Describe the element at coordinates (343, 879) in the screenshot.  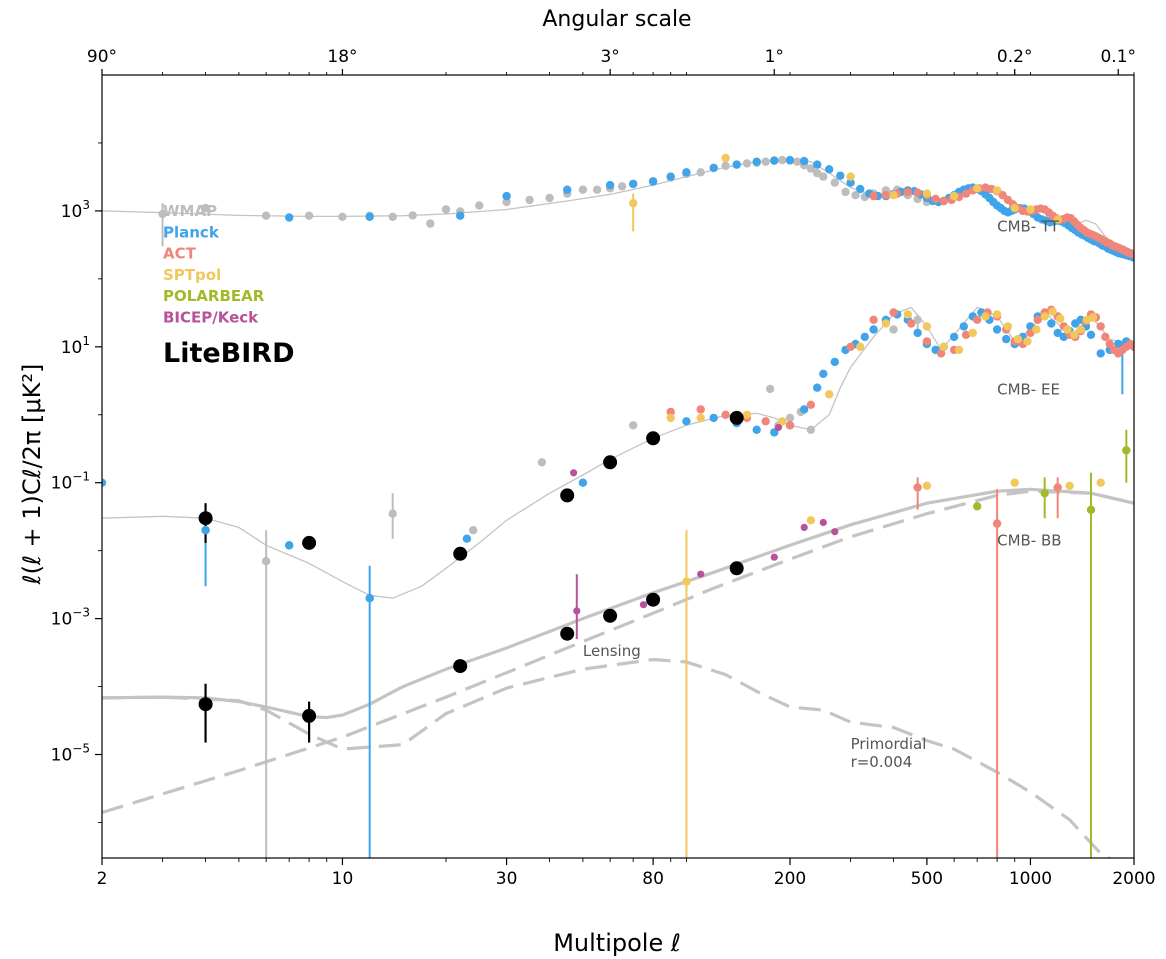
I see `x-tick-label: 10` at that location.